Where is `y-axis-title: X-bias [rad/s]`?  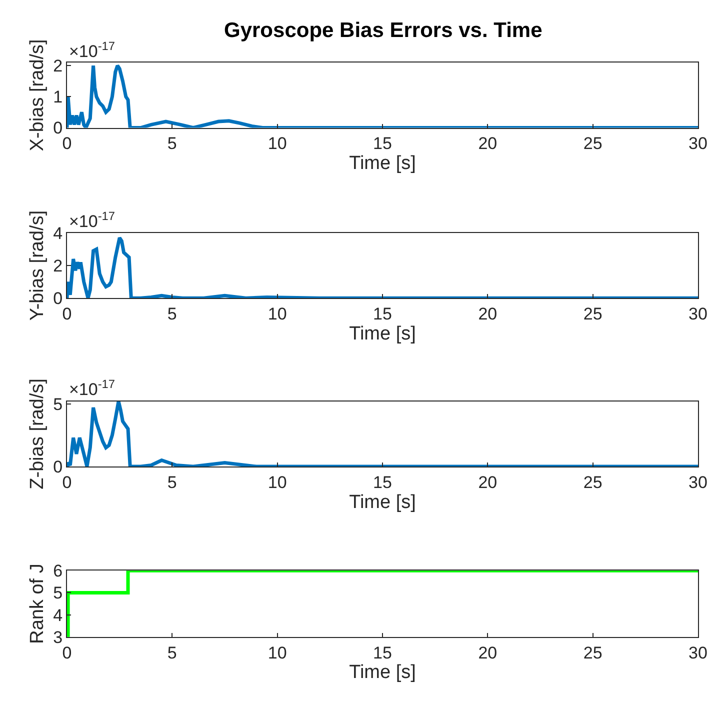 y-axis-title: X-bias [rad/s] is located at coordinates (37, 95).